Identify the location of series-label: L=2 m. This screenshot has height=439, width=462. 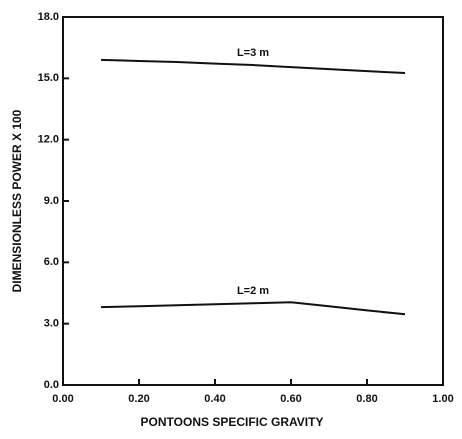
(253, 291).